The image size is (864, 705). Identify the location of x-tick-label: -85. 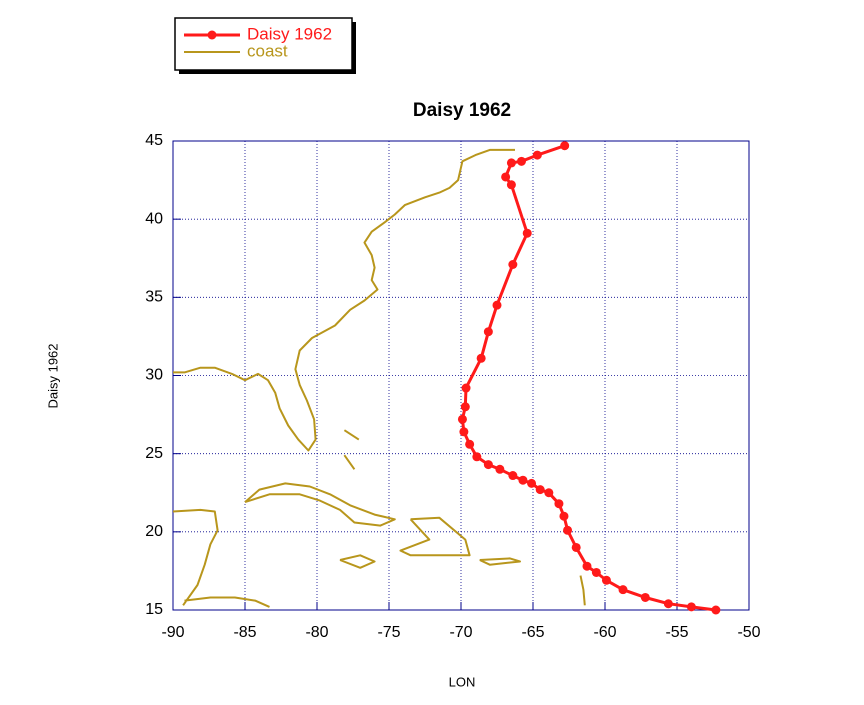
(244, 632).